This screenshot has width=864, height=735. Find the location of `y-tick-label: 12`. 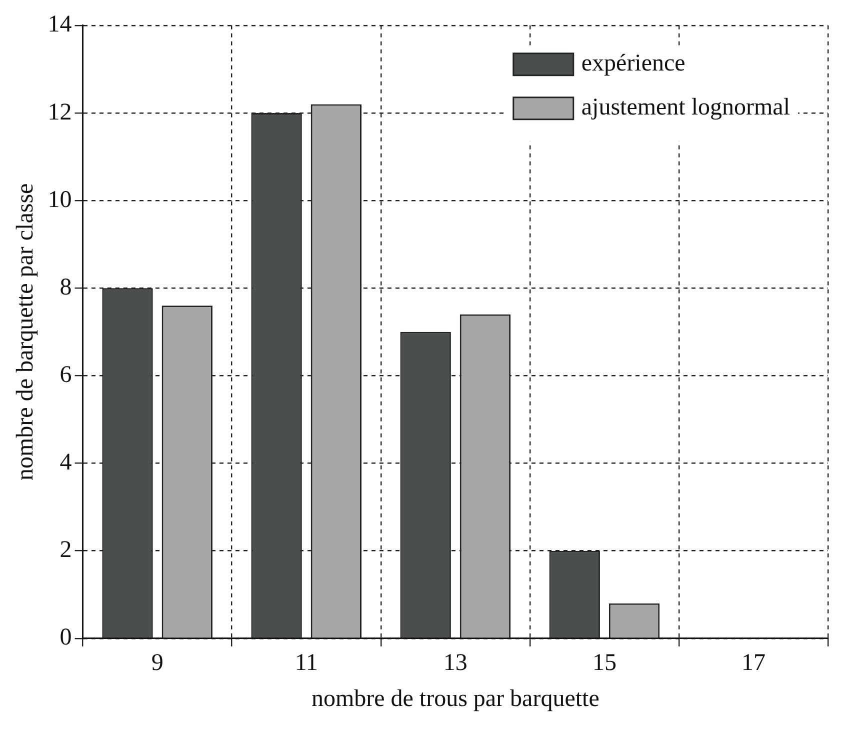

y-tick-label: 12 is located at coordinates (60, 112).